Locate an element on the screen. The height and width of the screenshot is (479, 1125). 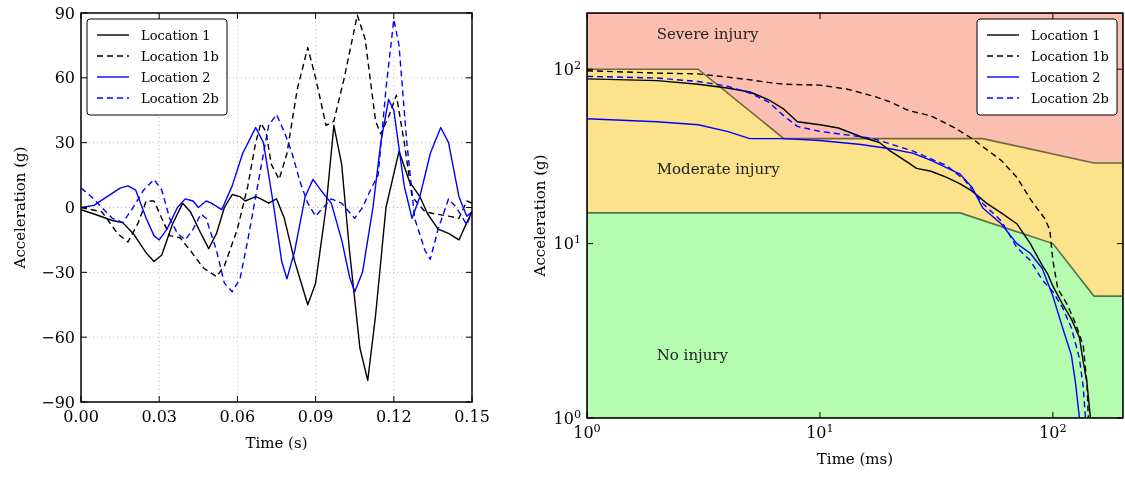
annotation: Moderate injury is located at coordinates (718, 168).